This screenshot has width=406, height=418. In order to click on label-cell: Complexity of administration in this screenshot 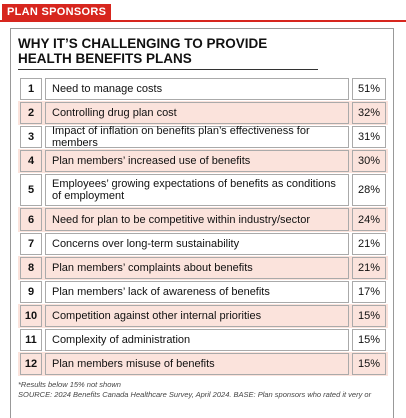, I will do `click(197, 340)`.